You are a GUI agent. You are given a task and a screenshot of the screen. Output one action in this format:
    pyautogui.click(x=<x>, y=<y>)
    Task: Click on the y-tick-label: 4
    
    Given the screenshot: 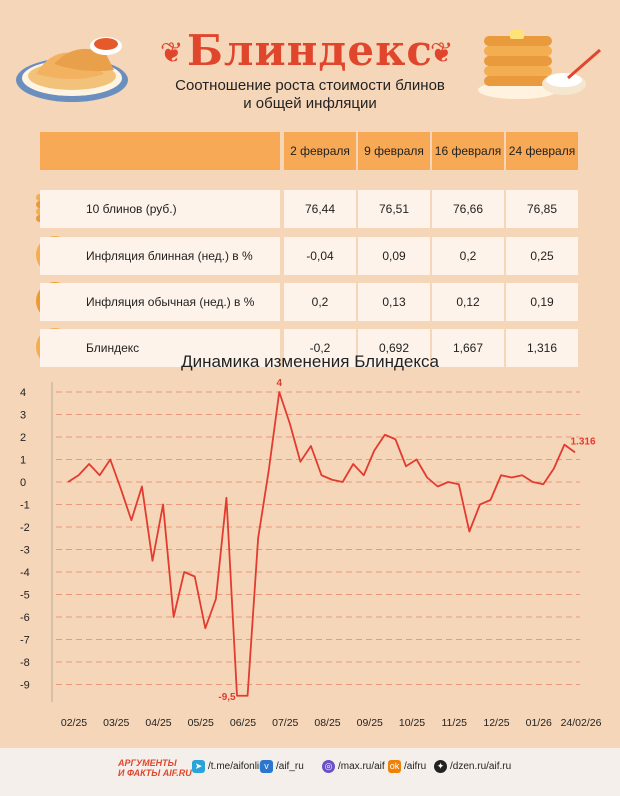 What is the action you would take?
    pyautogui.click(x=23, y=393)
    